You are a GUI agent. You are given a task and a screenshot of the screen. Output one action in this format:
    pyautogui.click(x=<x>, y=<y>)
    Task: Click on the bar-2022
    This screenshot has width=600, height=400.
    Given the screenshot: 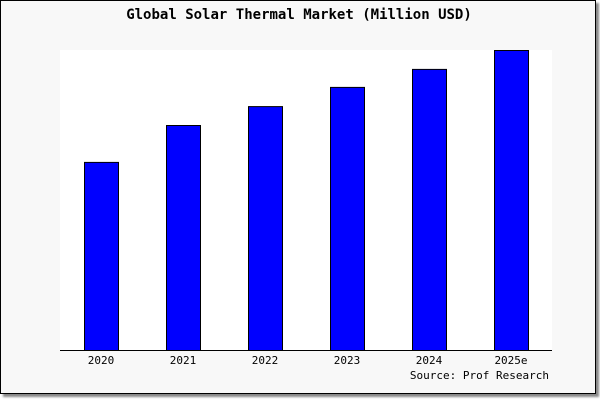 What is the action you would take?
    pyautogui.click(x=265, y=228)
    